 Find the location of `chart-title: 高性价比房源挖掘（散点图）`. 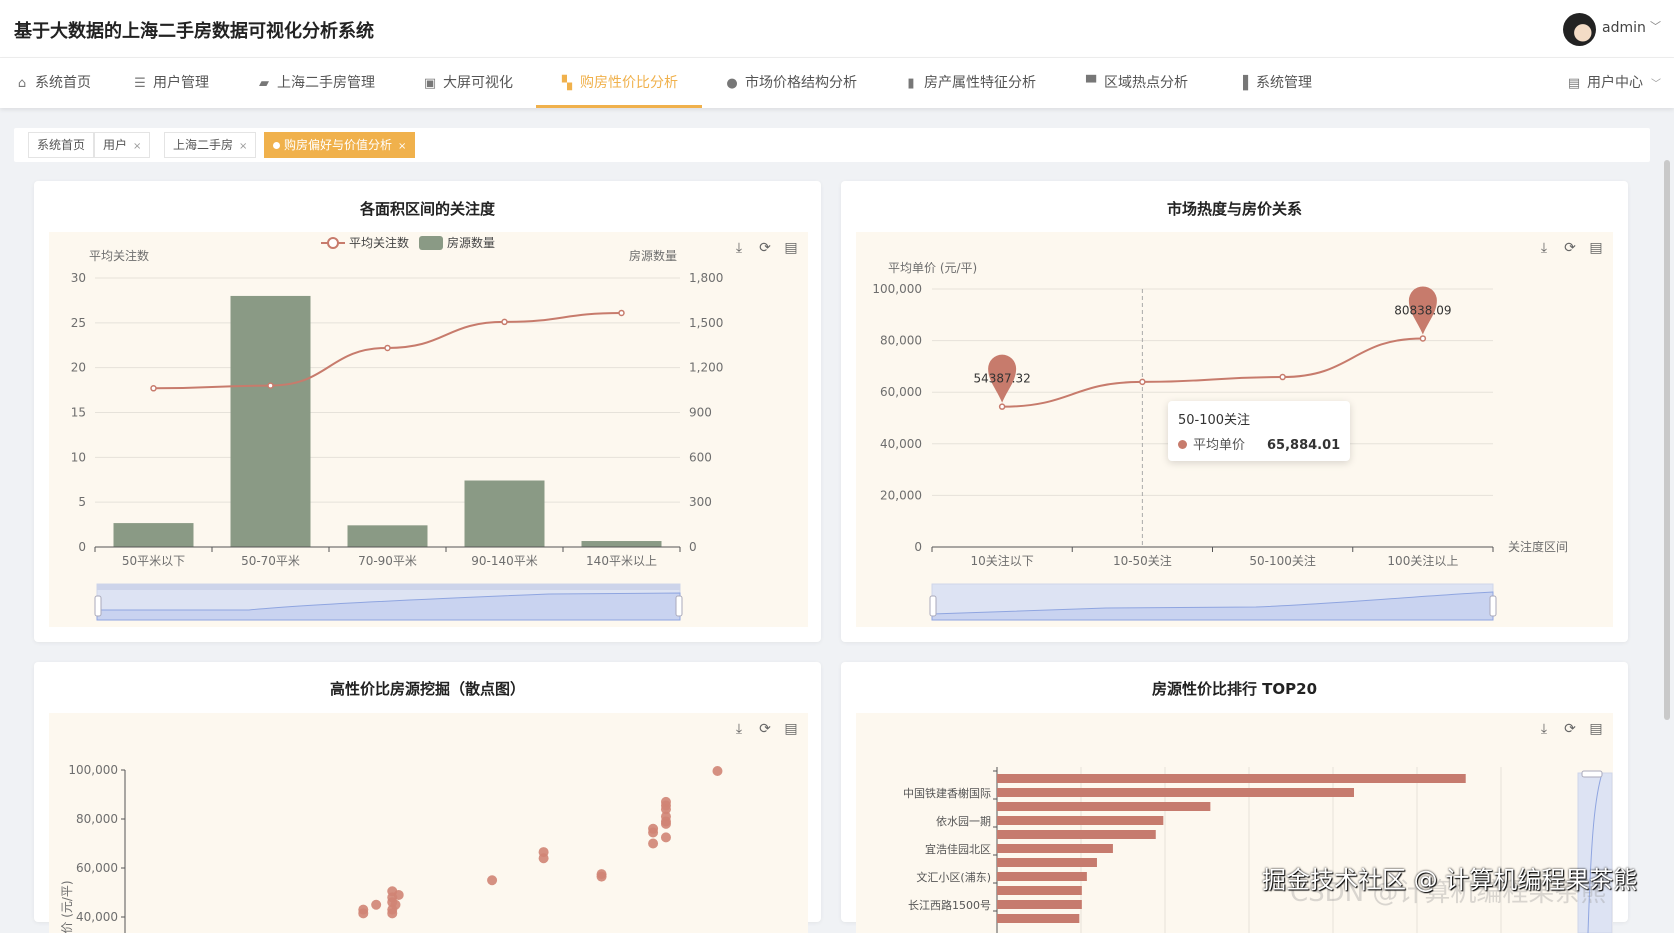

chart-title: 高性价比房源挖掘（散点图） is located at coordinates (427, 689).